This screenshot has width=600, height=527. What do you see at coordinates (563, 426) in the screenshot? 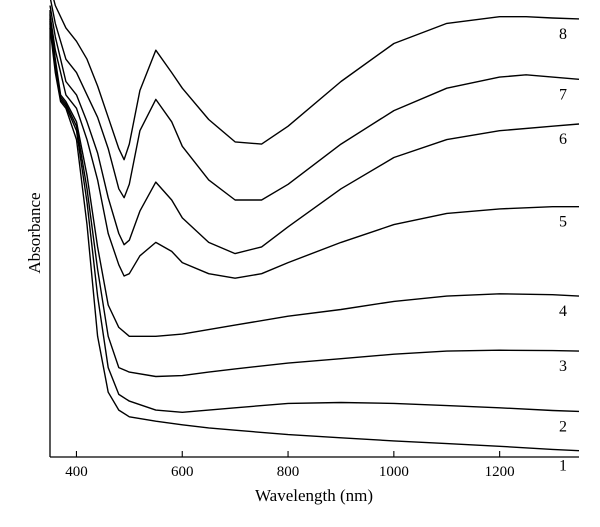
I see `series-label-2: 2` at bounding box center [563, 426].